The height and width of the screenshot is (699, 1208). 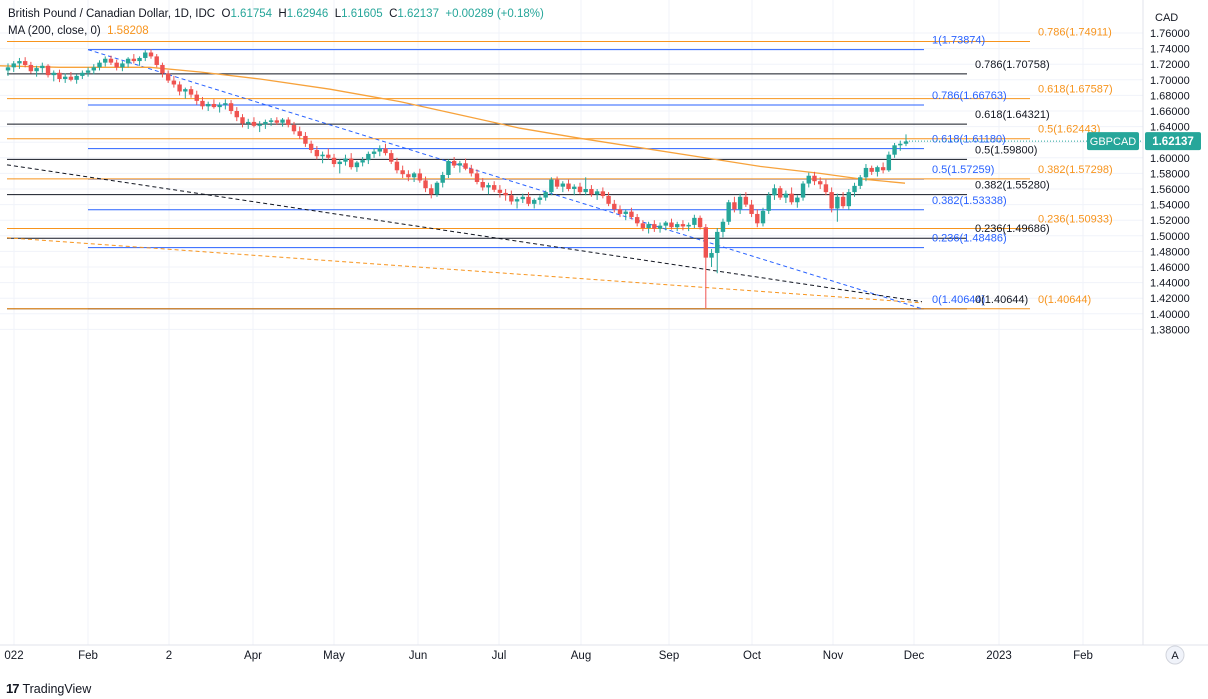 What do you see at coordinates (112, 14) in the screenshot?
I see `symbol-title: British Pound / Canadian Dollar, 1D, IDC` at bounding box center [112, 14].